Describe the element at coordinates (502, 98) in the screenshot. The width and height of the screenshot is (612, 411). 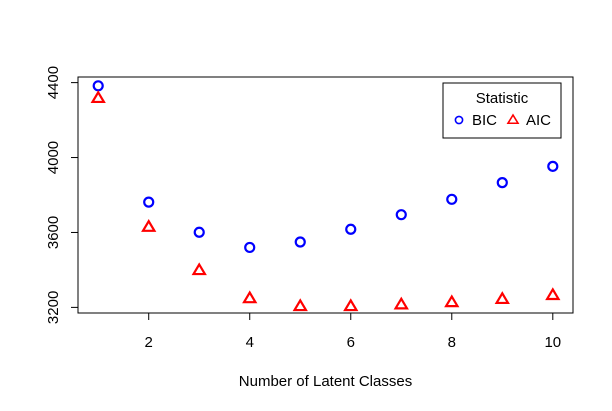
I see `legend-title: Statistic` at that location.